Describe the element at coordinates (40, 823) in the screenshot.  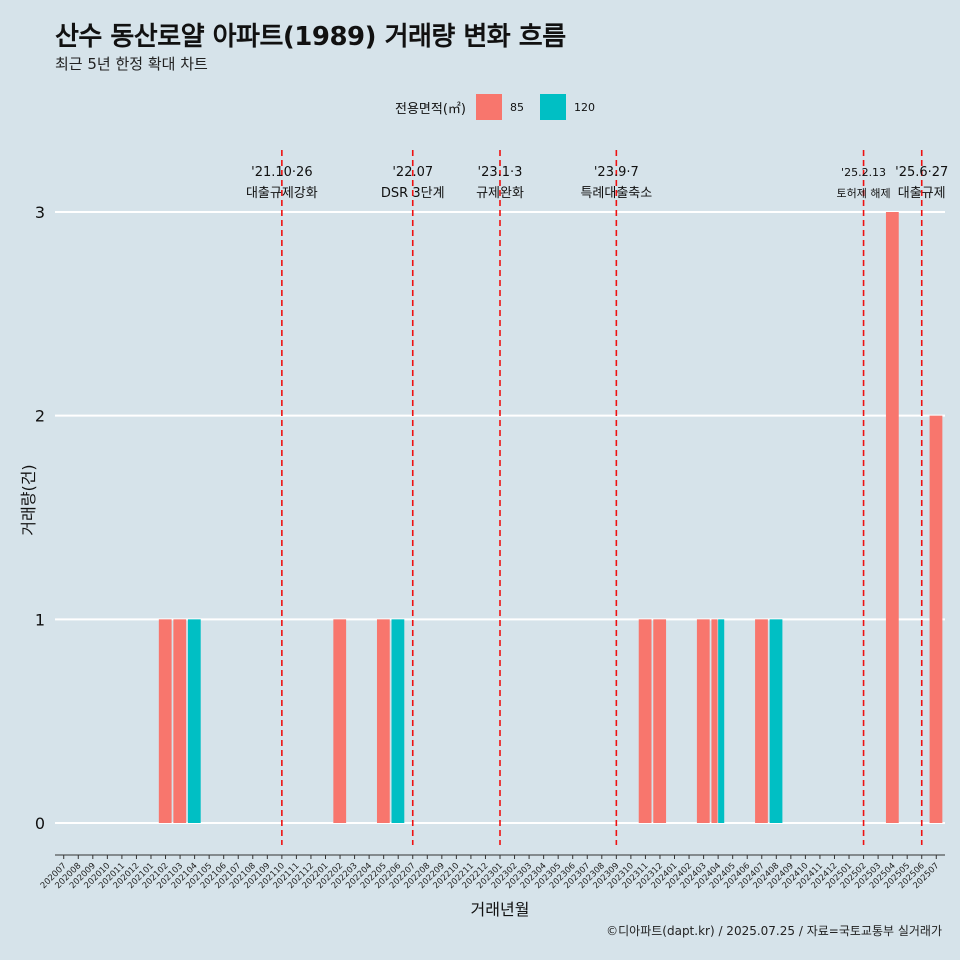
I see `y-tick-label: 0` at that location.